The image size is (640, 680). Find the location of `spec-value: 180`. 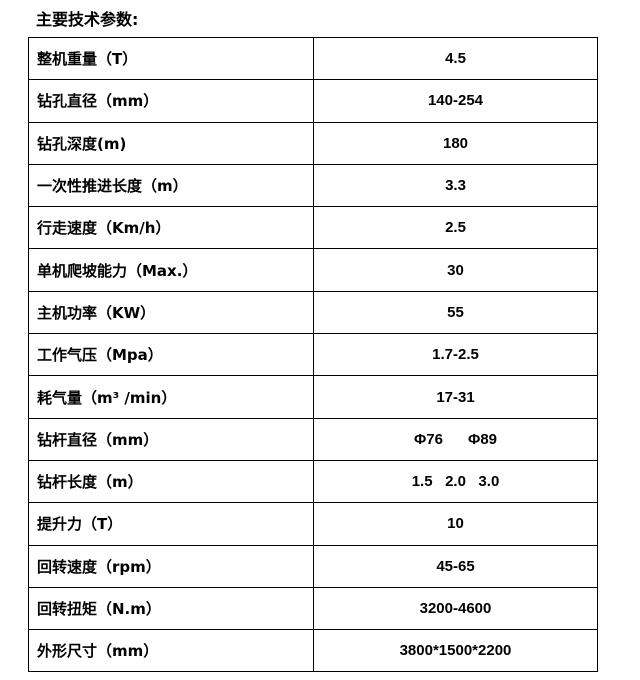

spec-value: 180 is located at coordinates (455, 143).